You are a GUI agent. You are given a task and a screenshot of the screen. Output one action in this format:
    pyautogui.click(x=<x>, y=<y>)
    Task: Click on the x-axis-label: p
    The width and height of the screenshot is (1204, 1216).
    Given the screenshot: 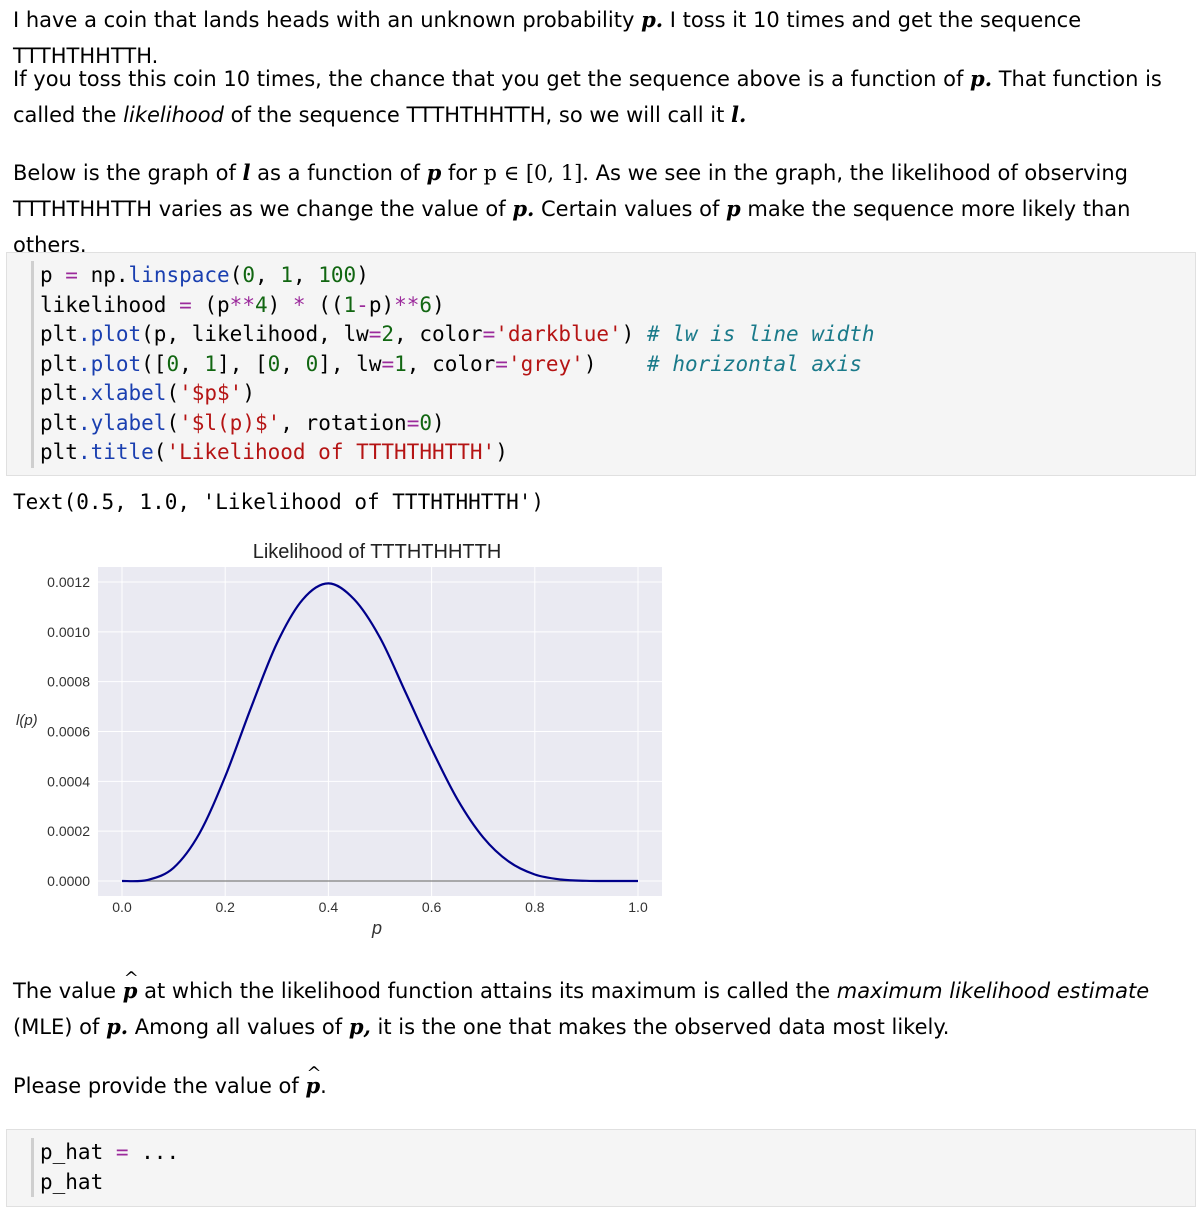 What is the action you would take?
    pyautogui.click(x=376, y=928)
    